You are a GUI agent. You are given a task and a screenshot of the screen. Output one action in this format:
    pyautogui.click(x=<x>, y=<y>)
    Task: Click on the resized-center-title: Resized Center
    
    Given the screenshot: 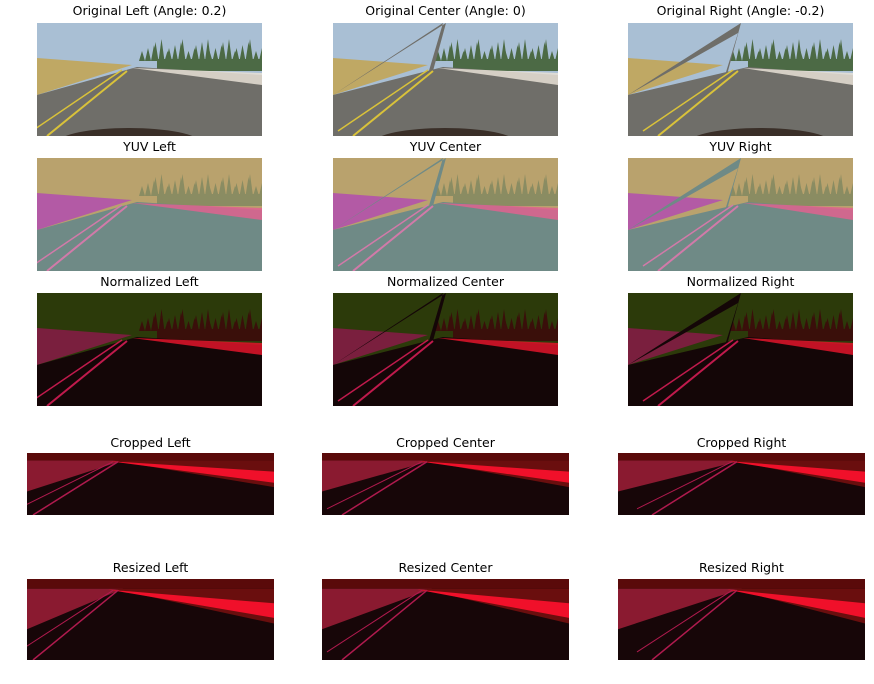 What is the action you would take?
    pyautogui.click(x=445, y=567)
    